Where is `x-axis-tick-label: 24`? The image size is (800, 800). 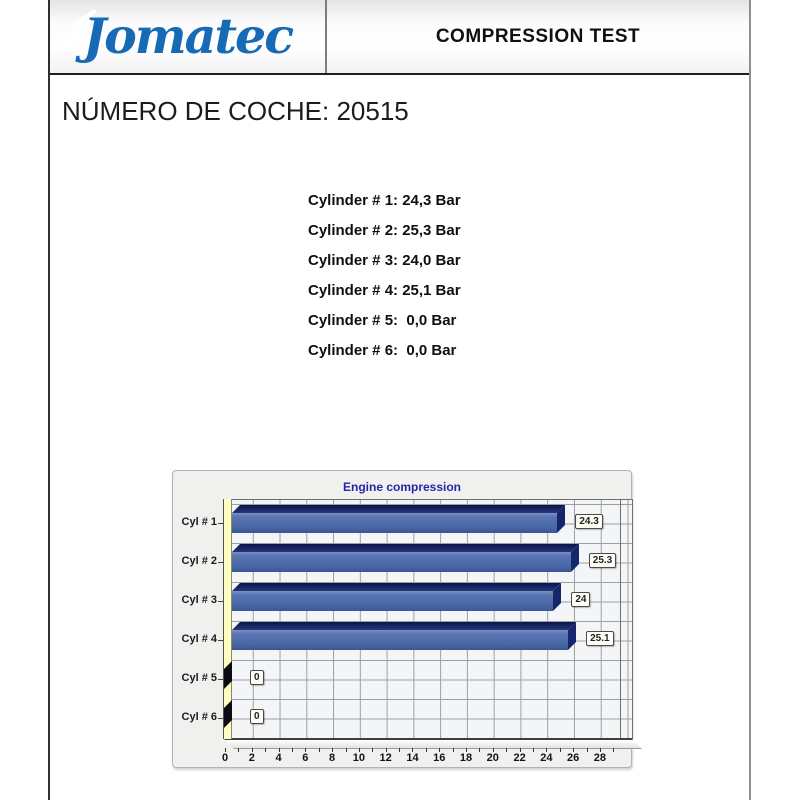 x-axis-tick-label: 24 is located at coordinates (546, 758).